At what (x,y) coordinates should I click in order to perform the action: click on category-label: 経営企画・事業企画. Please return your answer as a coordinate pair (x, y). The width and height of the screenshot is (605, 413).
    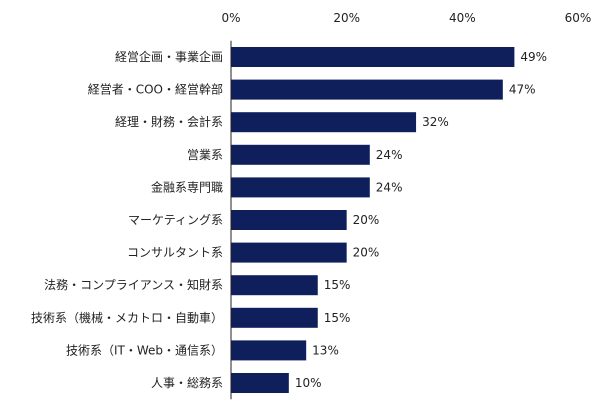
    Looking at the image, I should click on (169, 56).